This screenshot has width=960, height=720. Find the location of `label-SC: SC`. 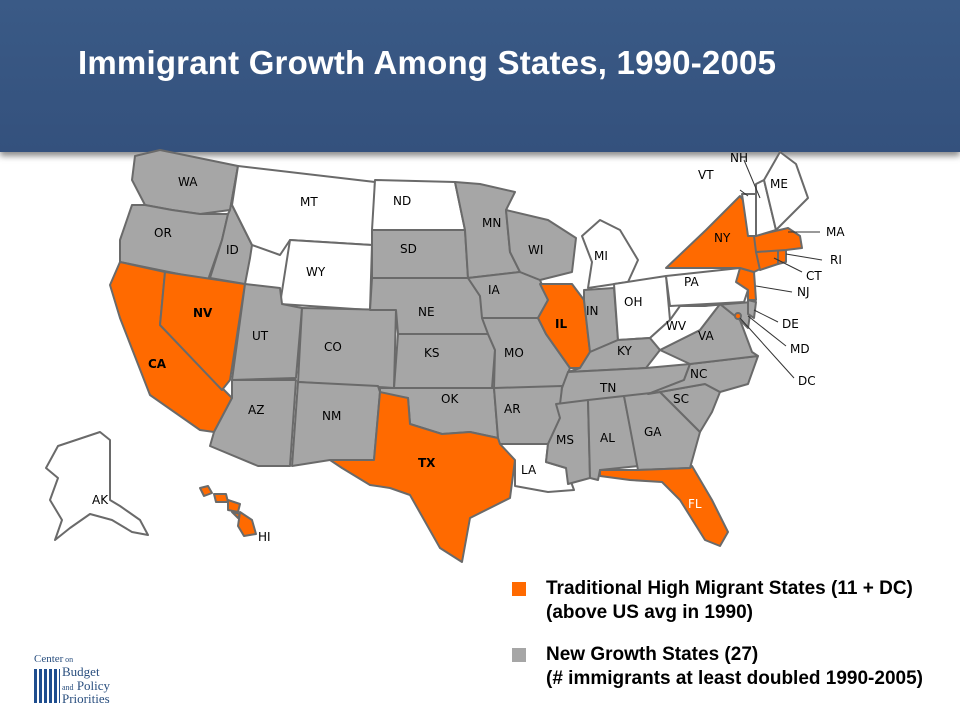

label-SC: SC is located at coordinates (681, 399).